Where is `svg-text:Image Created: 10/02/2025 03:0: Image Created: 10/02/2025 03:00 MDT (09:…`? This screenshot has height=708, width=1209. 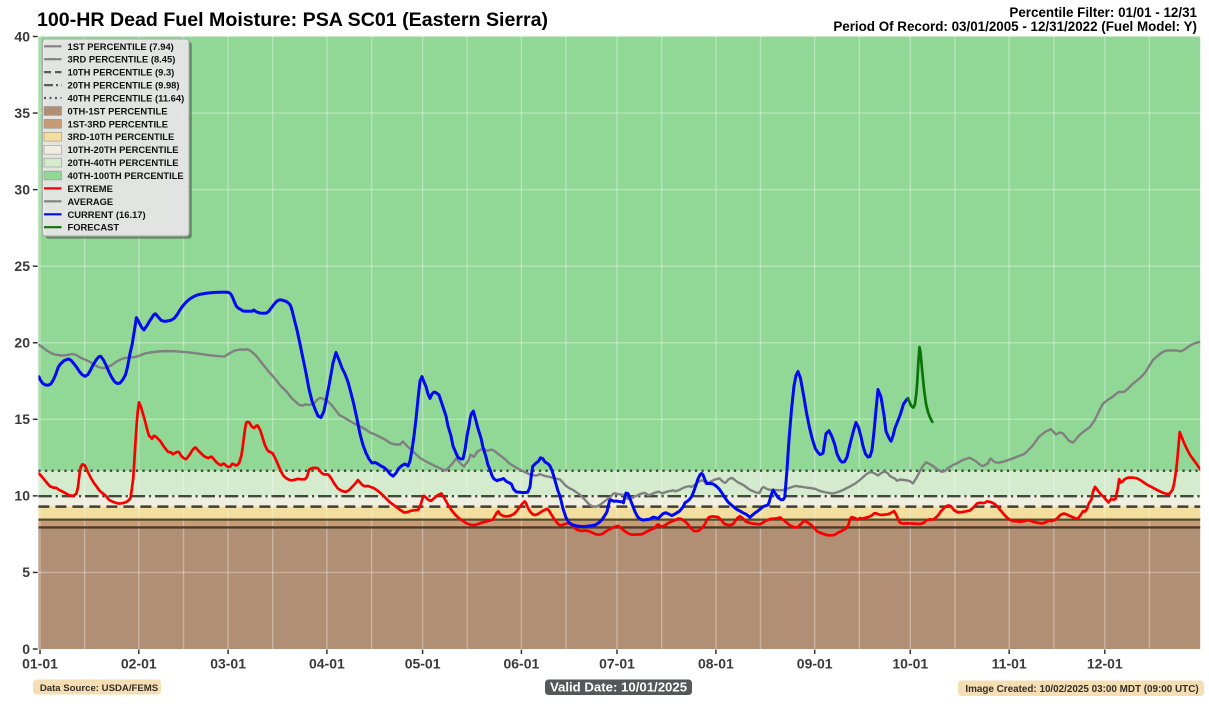
svg-text:Image Created: 10/02/2025 03:0: Image Created: 10/02/2025 03:00 MDT (09:… is located at coordinates (1081, 689).